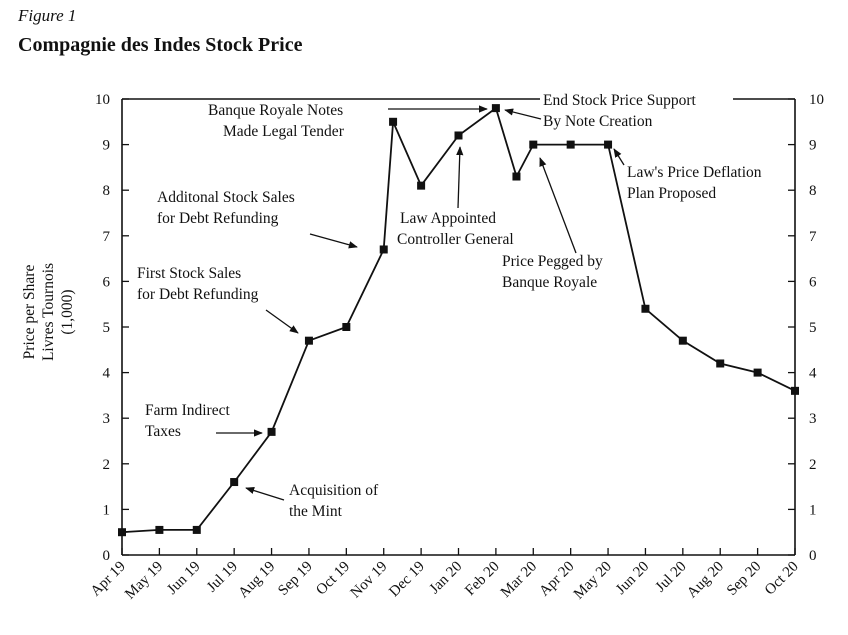  I want to click on y-tick-label-left: 9, so click(107, 146).